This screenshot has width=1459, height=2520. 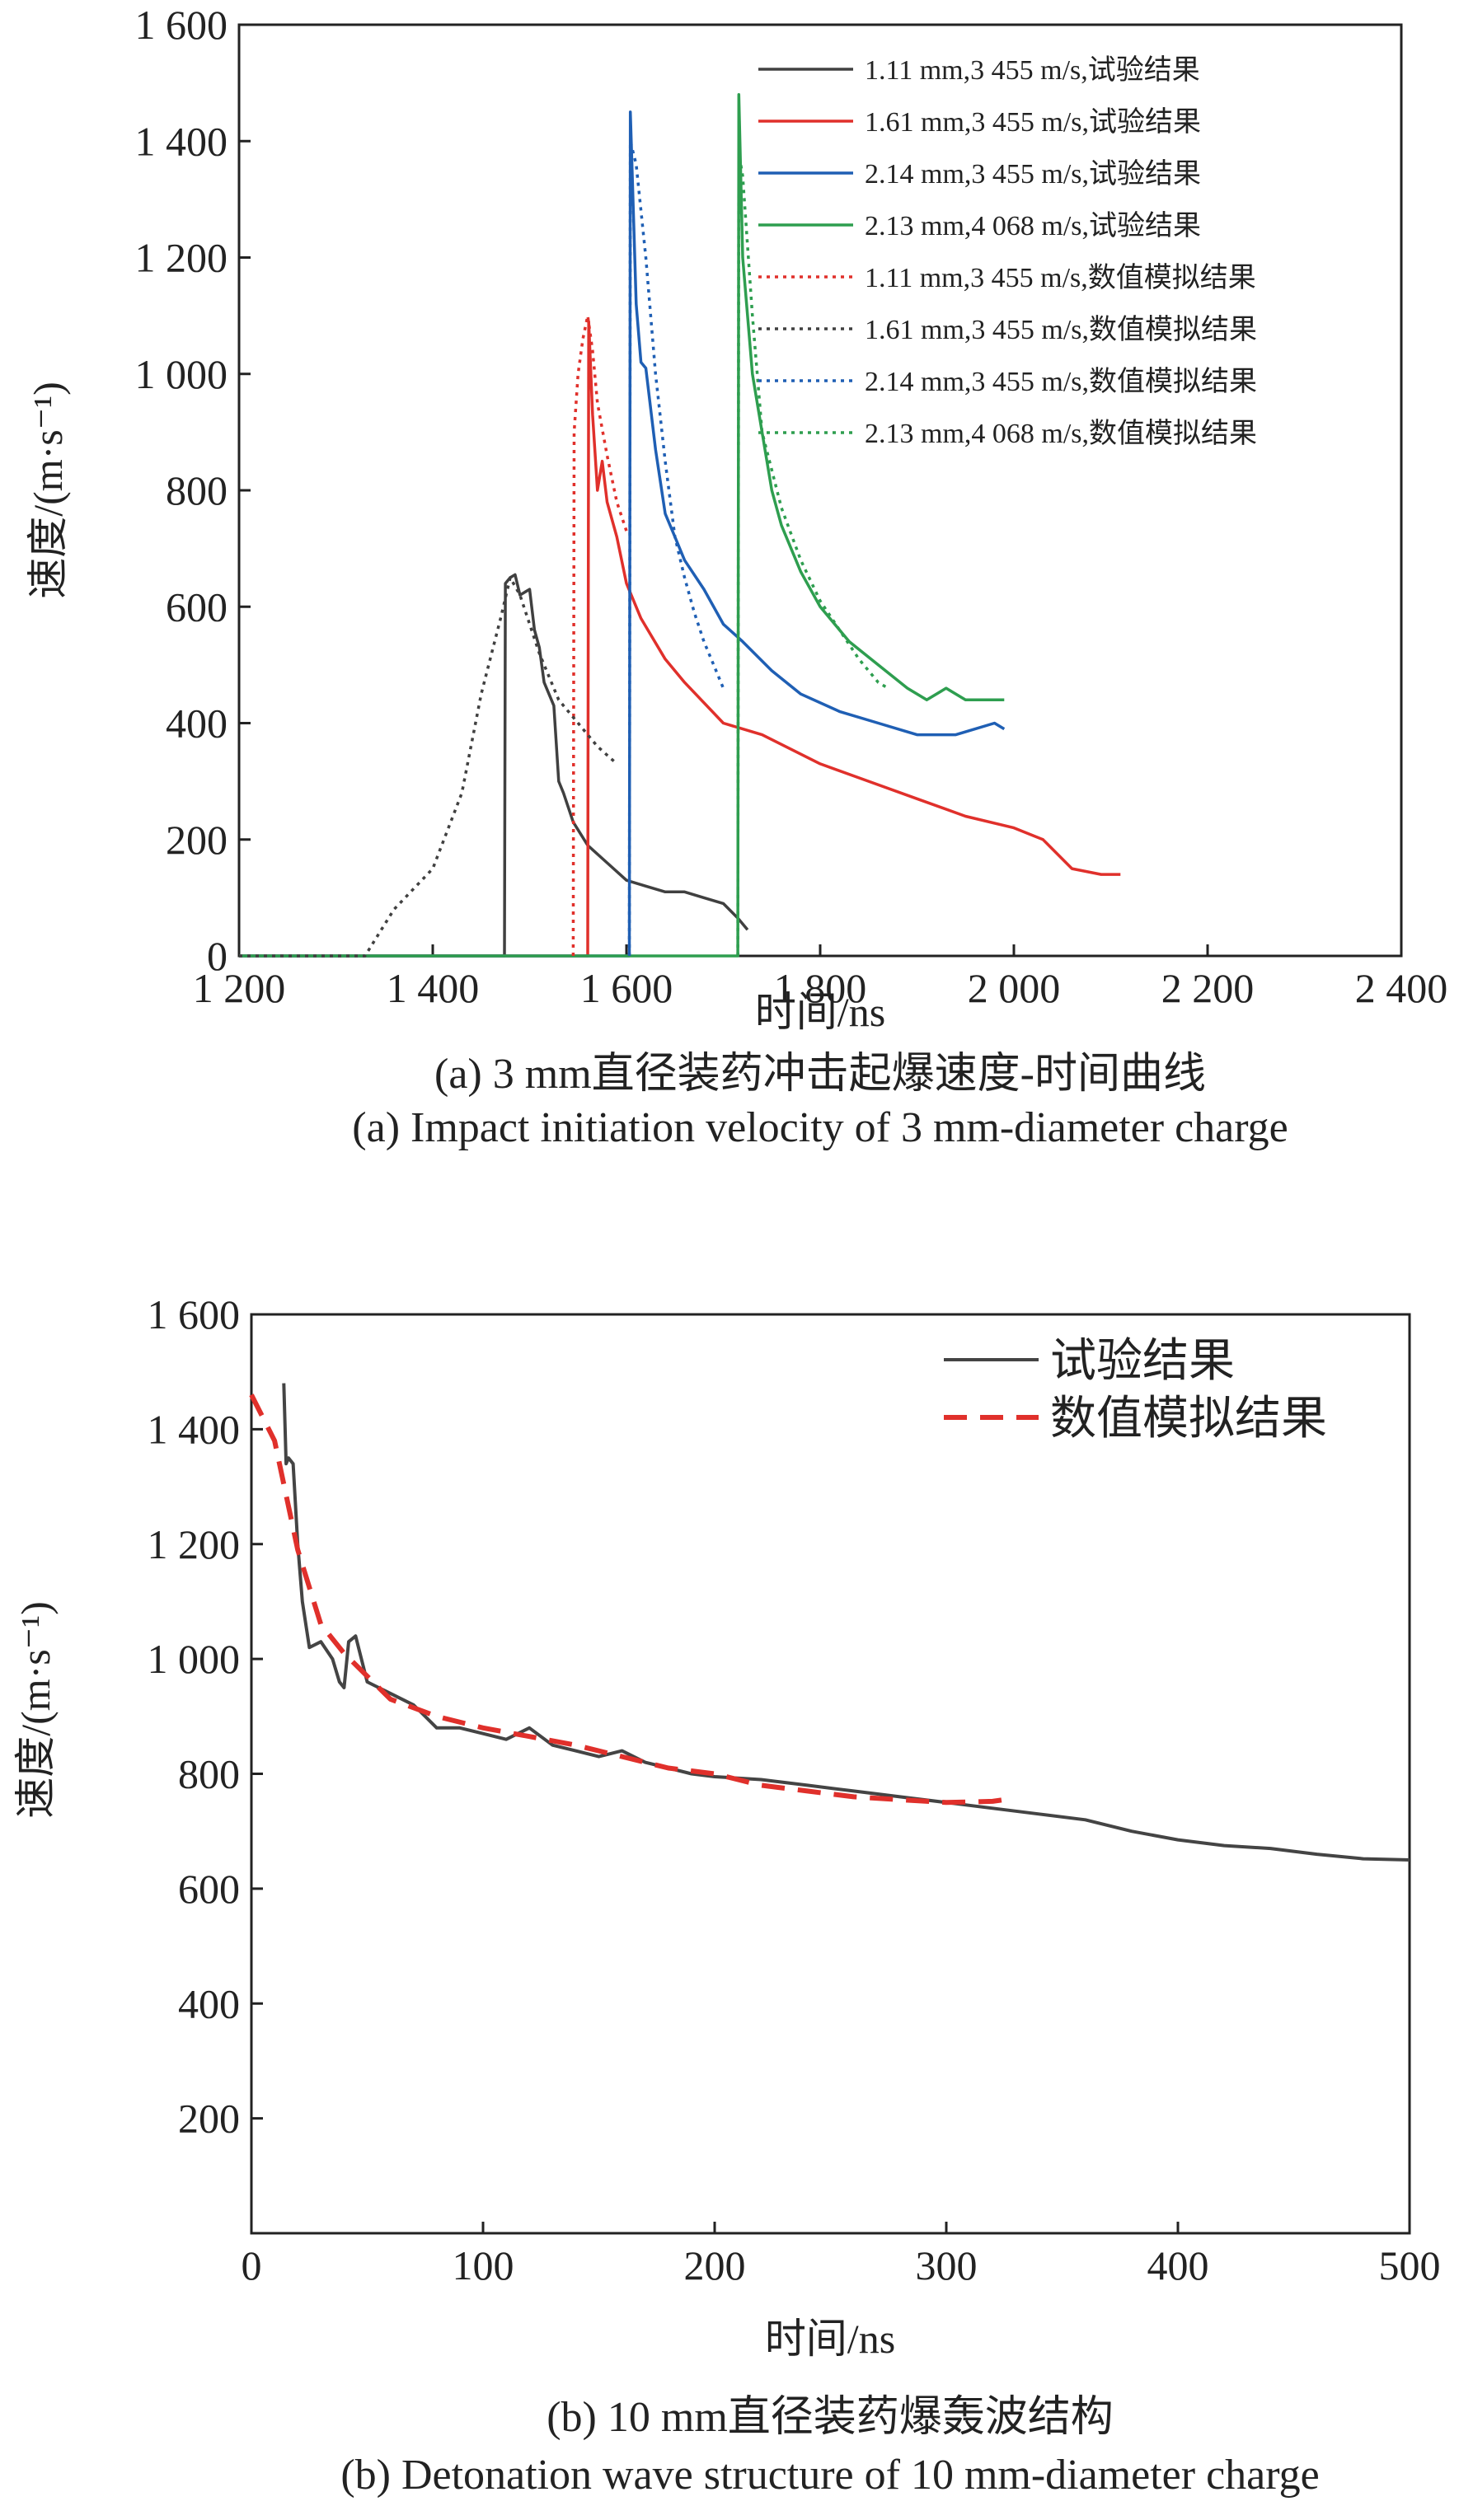 What do you see at coordinates (1033, 122) in the screenshot?
I see `legend-label-1: 1.61 mm,3 455 m/s,试验结果` at bounding box center [1033, 122].